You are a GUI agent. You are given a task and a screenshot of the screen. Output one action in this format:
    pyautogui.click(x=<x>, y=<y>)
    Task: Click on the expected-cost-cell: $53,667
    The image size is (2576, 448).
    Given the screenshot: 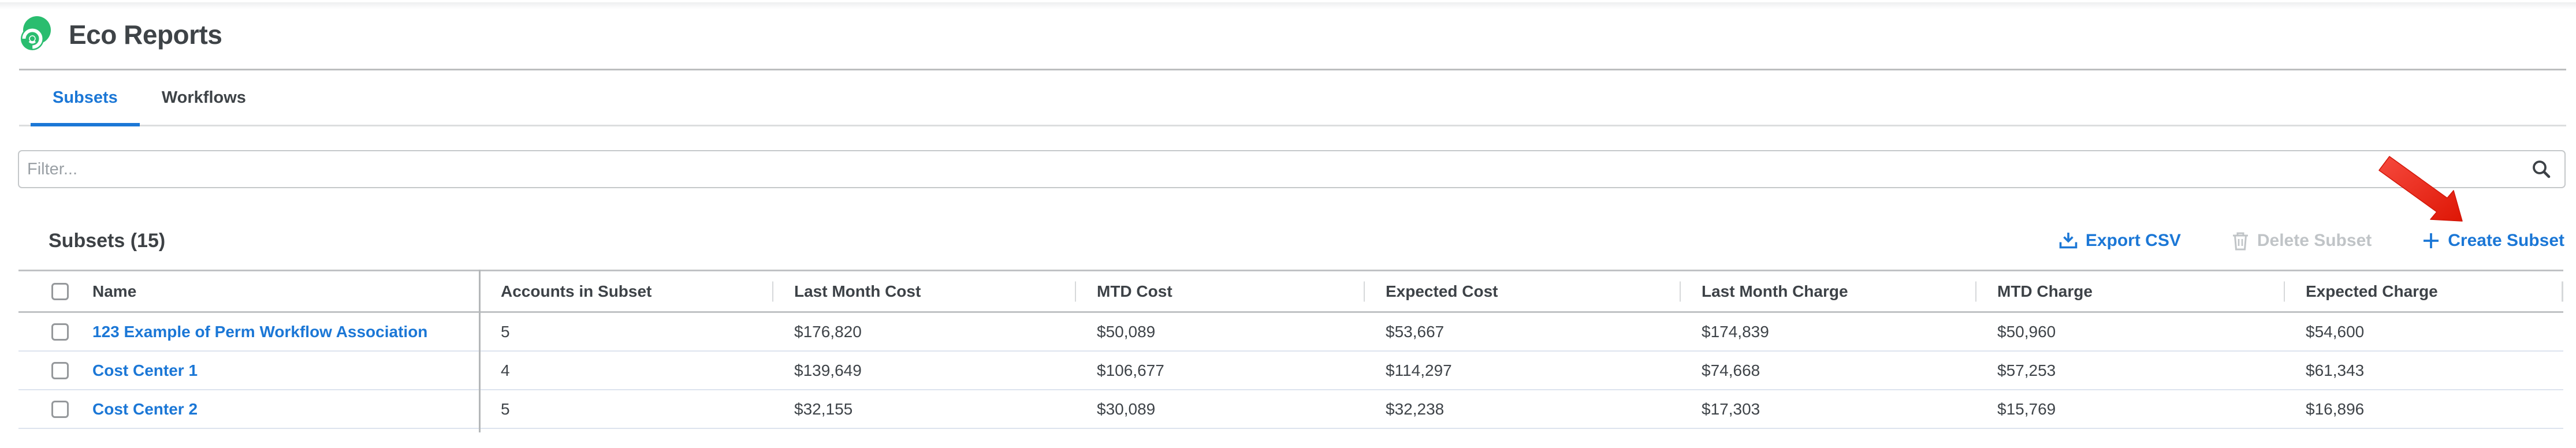 What is the action you would take?
    pyautogui.click(x=1415, y=331)
    